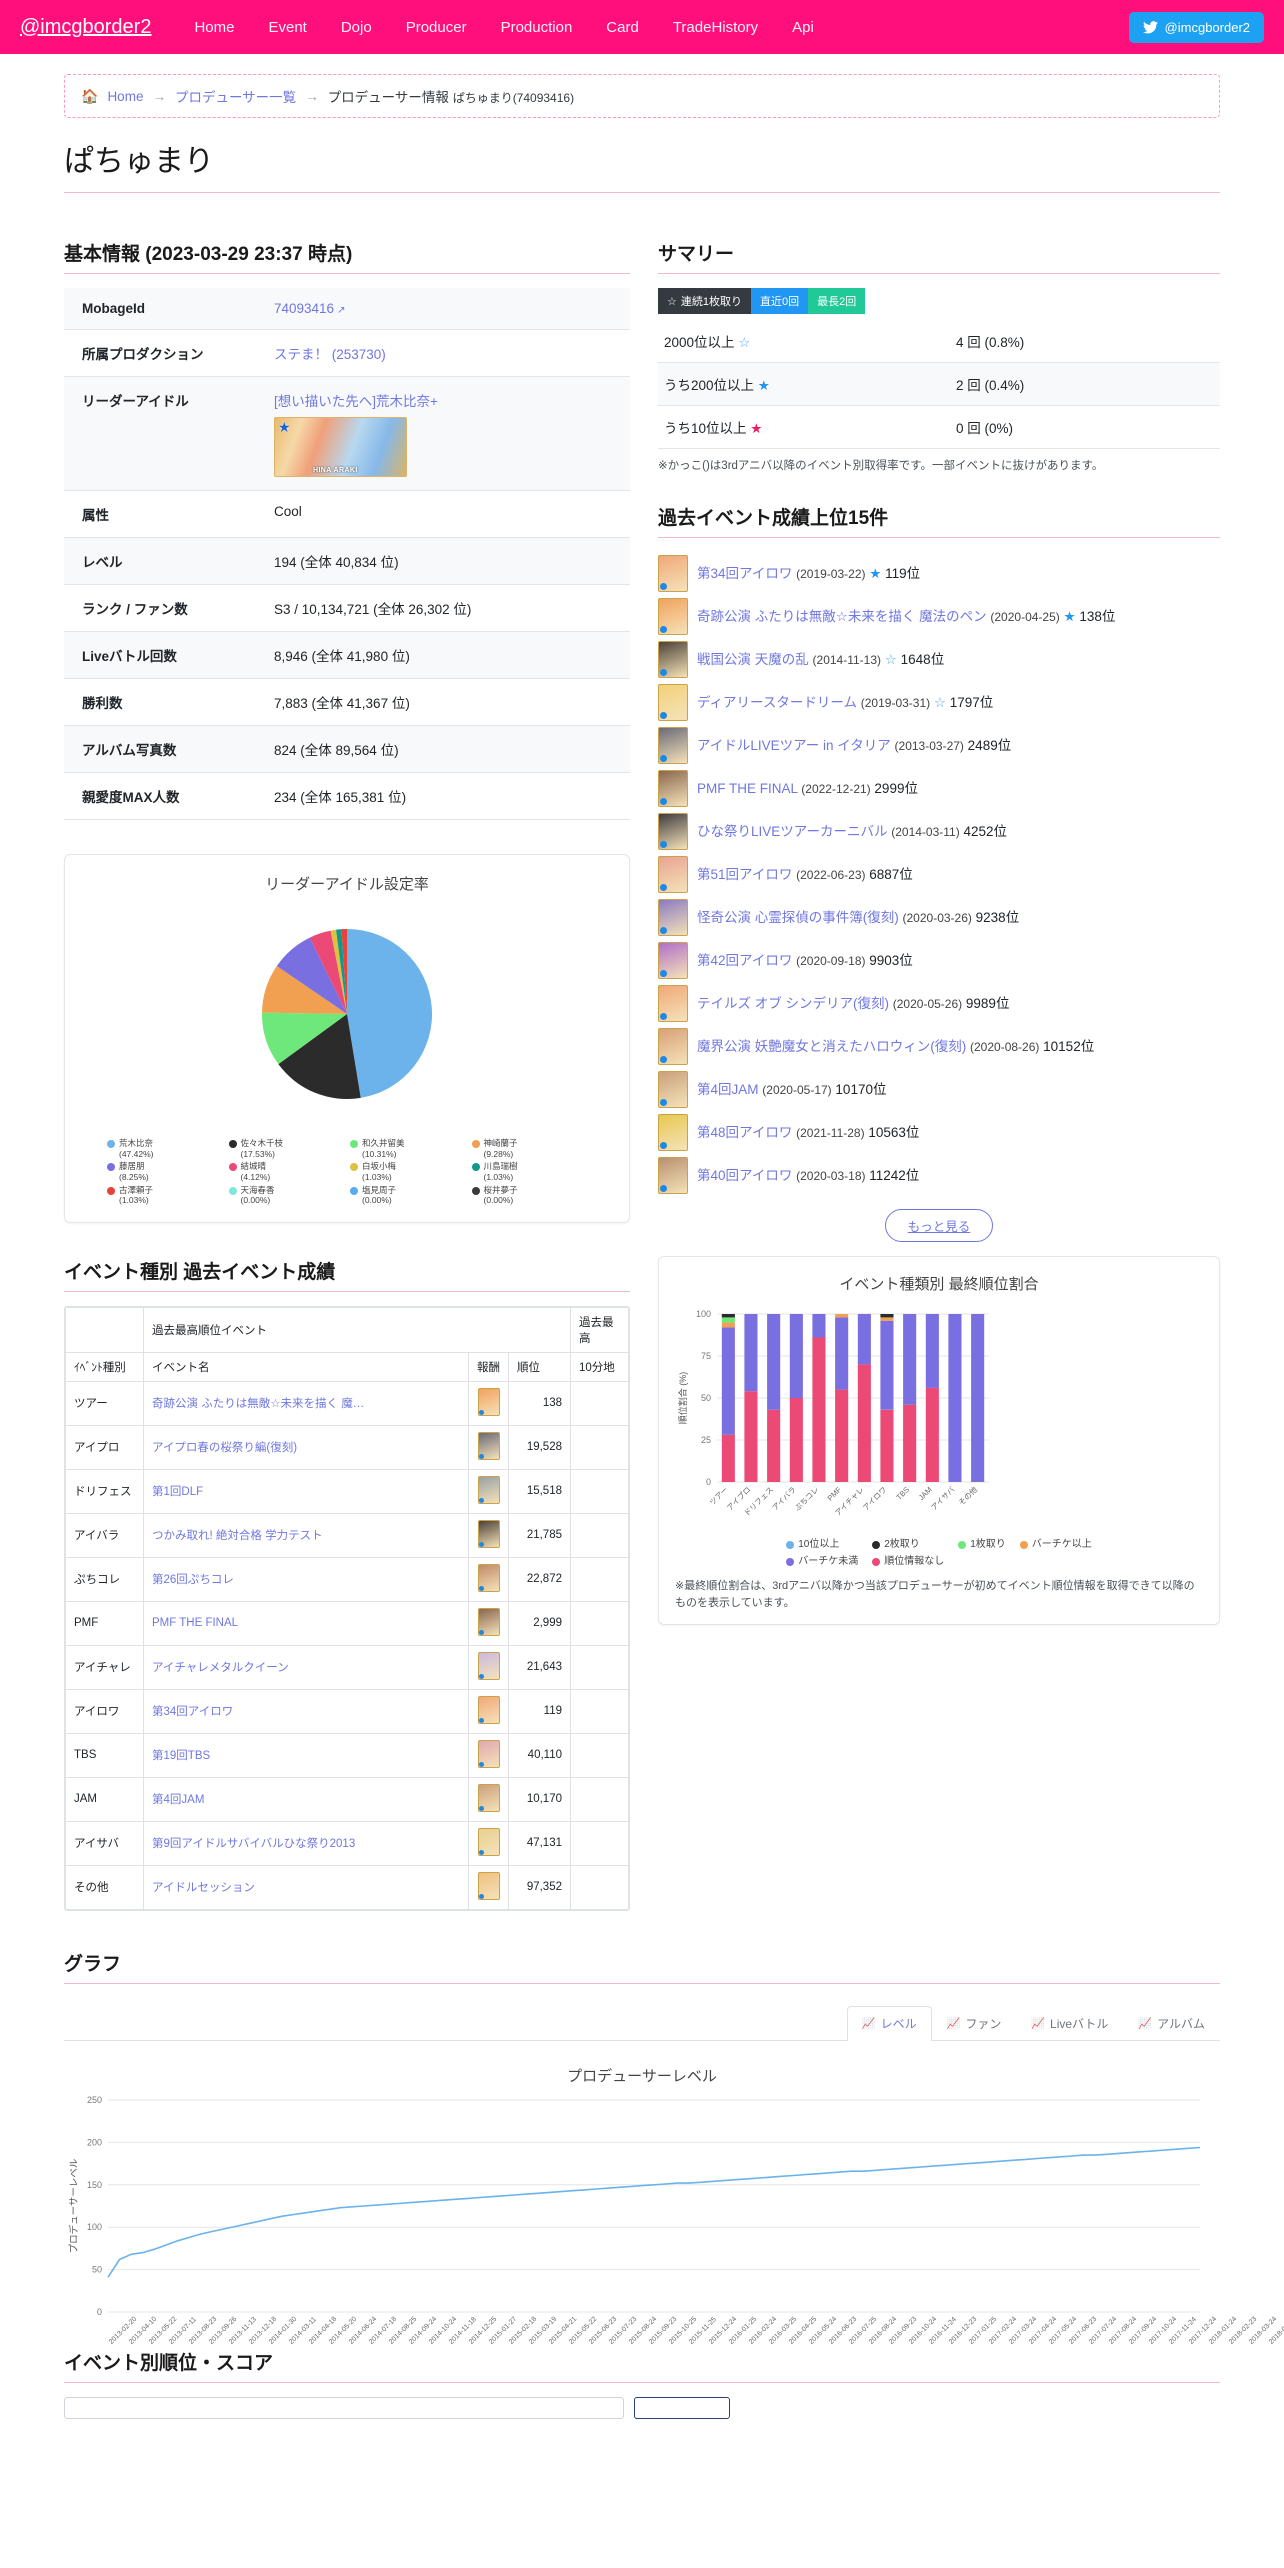  Describe the element at coordinates (330, 354) in the screenshot. I see `basic-info-link: ステま！ (253730)` at that location.